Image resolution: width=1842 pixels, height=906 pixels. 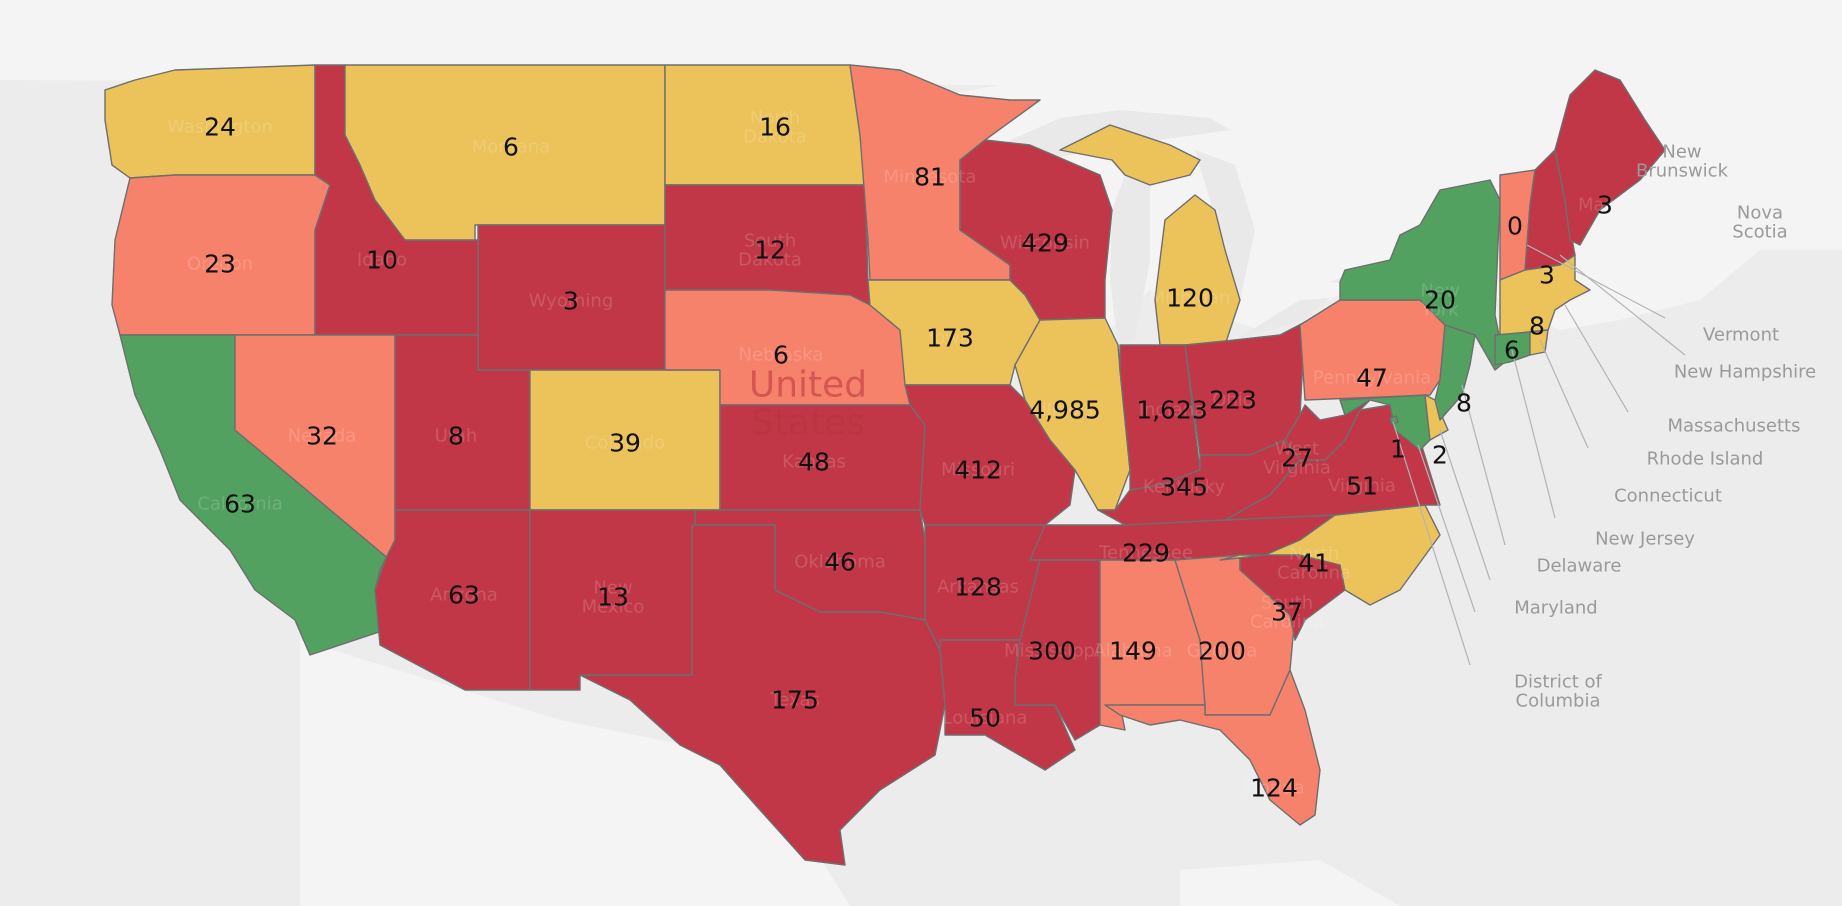 What do you see at coordinates (1436, 417) in the screenshot?
I see `state-DE` at bounding box center [1436, 417].